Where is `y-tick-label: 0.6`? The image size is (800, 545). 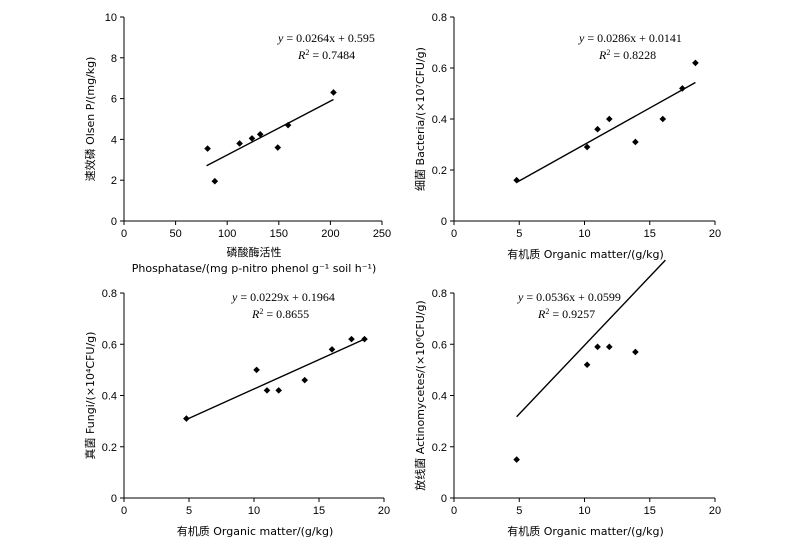
y-tick-label: 0.6 is located at coordinates (439, 345).